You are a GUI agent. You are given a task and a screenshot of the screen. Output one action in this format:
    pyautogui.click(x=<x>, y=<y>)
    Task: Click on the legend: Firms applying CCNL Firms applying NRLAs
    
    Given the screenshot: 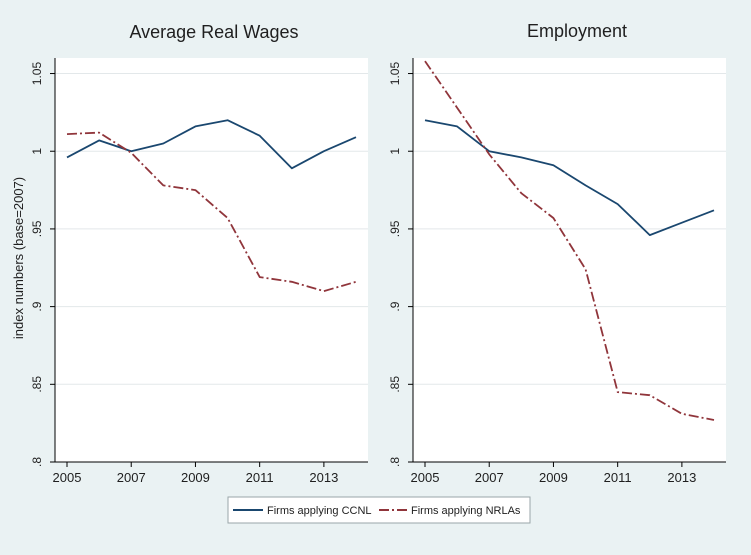 What is the action you would take?
    pyautogui.click(x=379, y=510)
    